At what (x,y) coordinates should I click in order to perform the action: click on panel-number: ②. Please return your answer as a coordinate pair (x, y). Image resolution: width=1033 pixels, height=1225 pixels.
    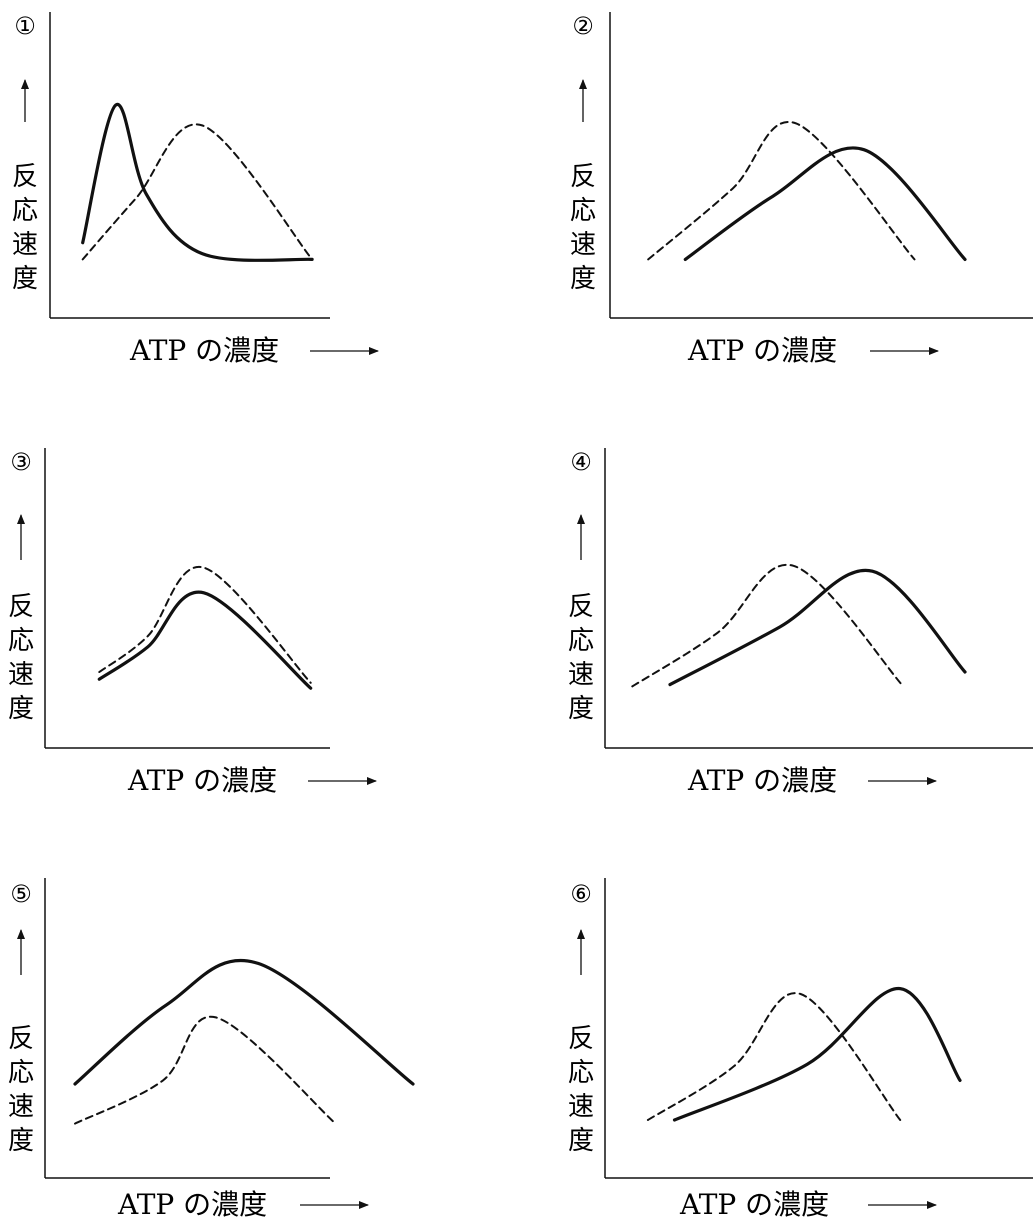
    Looking at the image, I should click on (583, 26).